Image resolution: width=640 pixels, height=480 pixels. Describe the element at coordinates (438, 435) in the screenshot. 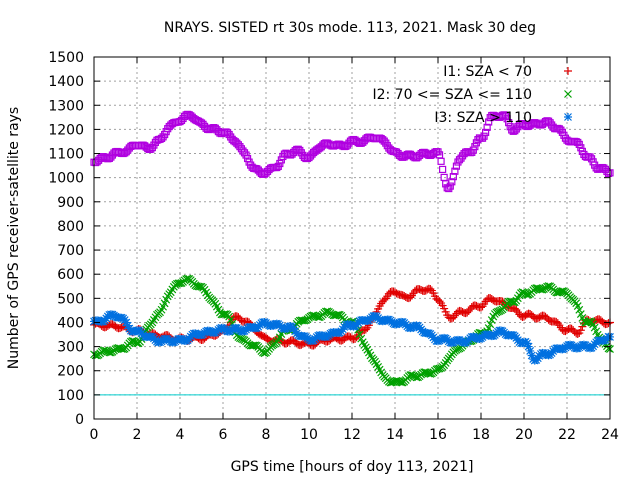

I see `x-tick-label: 16` at that location.